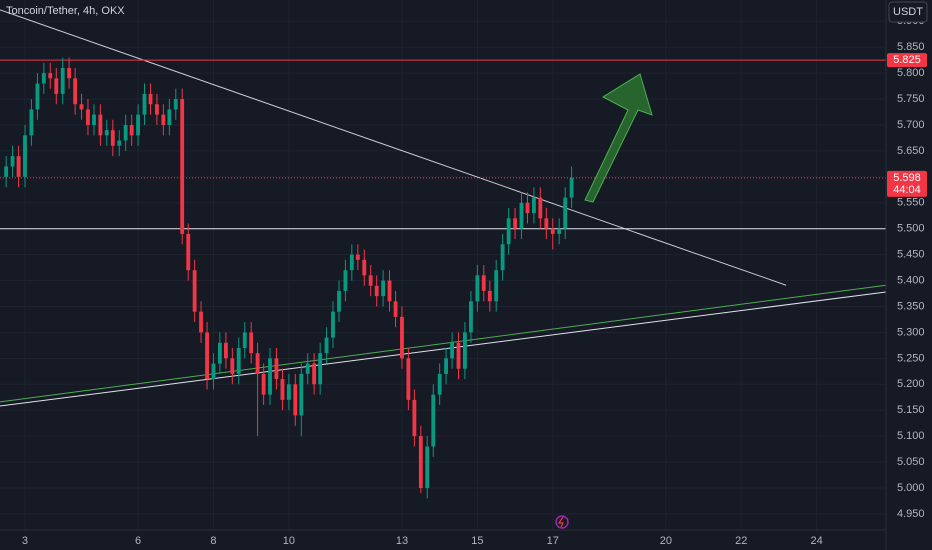 Image resolution: width=932 pixels, height=550 pixels. I want to click on y-tick-label: 5.350, so click(911, 306).